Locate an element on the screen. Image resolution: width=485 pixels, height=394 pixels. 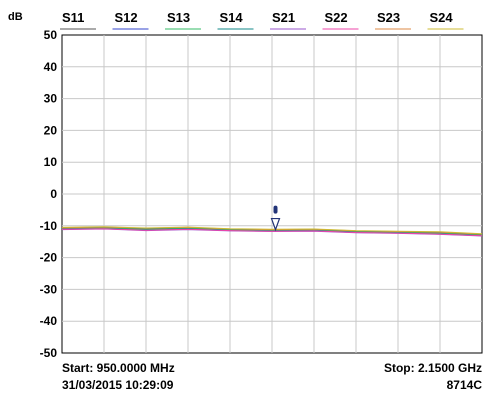
trace-s24 is located at coordinates (272, 230).